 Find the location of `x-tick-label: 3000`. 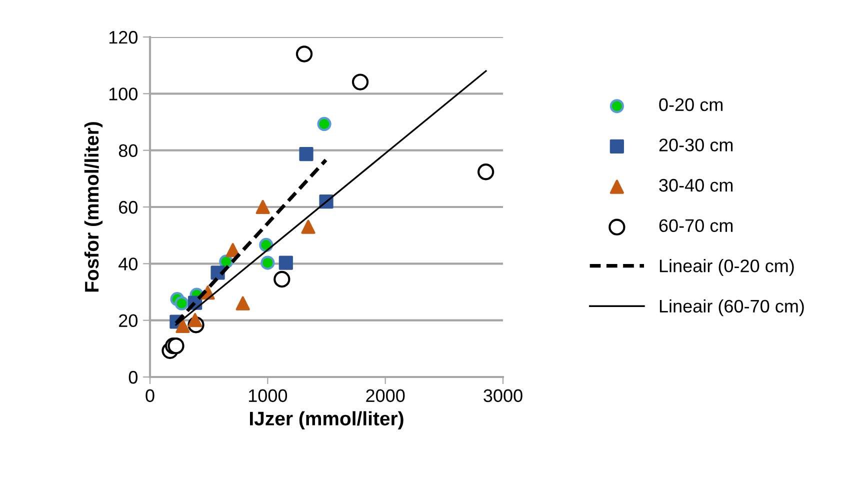

x-tick-label: 3000 is located at coordinates (503, 395).